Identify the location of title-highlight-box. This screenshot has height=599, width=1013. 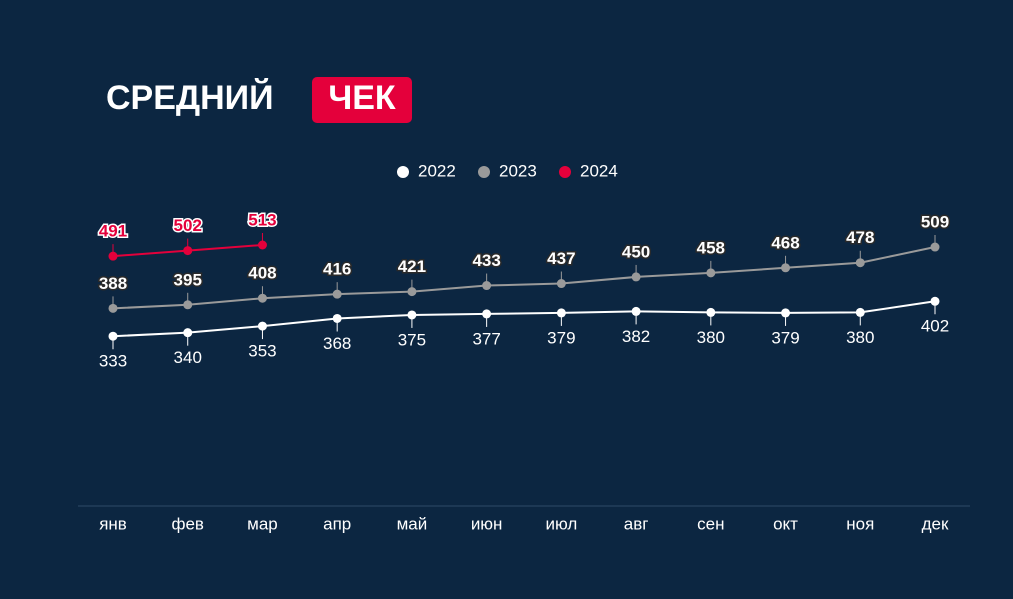
(362, 100).